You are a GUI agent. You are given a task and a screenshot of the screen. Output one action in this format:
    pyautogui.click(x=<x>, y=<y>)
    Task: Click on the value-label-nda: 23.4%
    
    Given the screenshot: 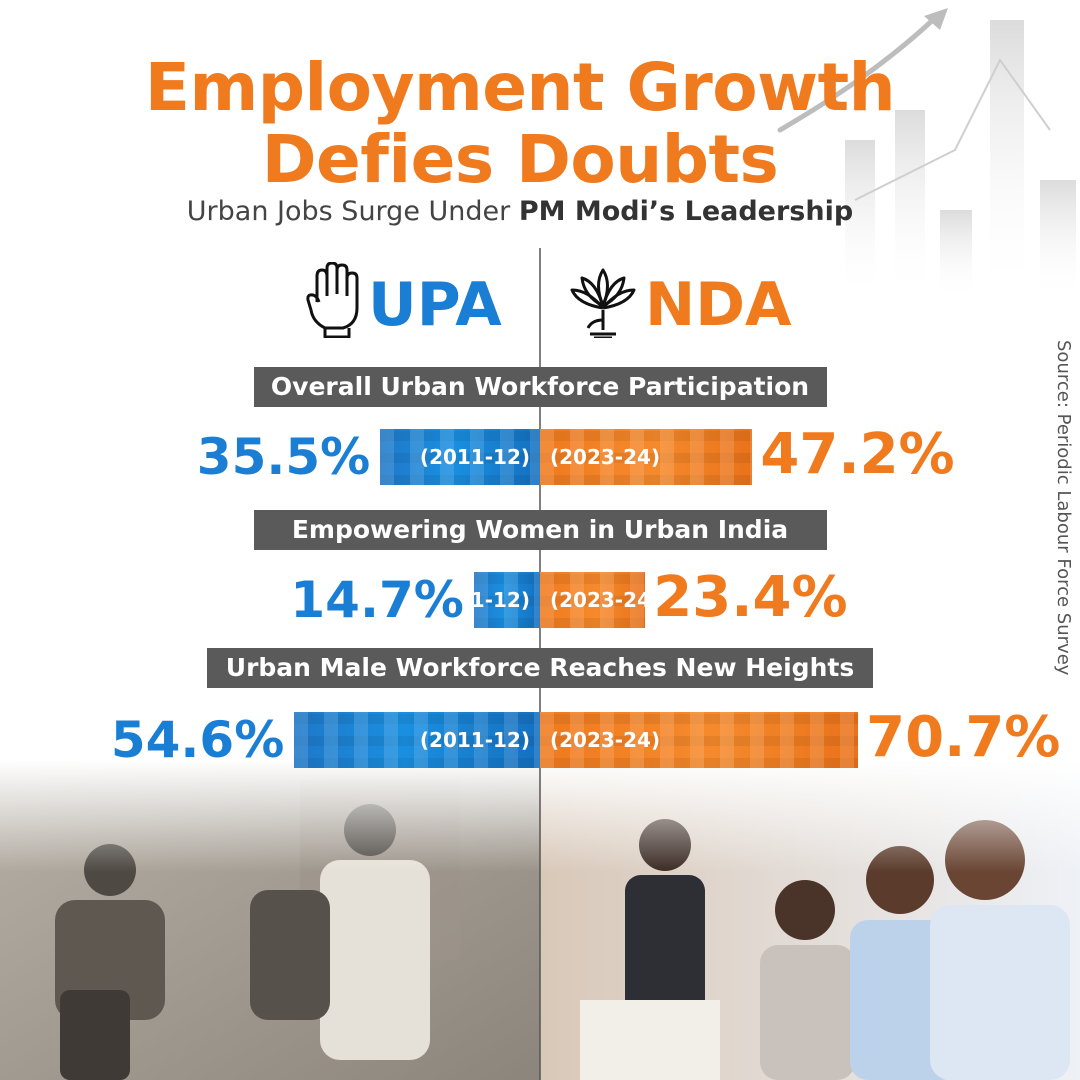 What is the action you would take?
    pyautogui.click(x=750, y=597)
    